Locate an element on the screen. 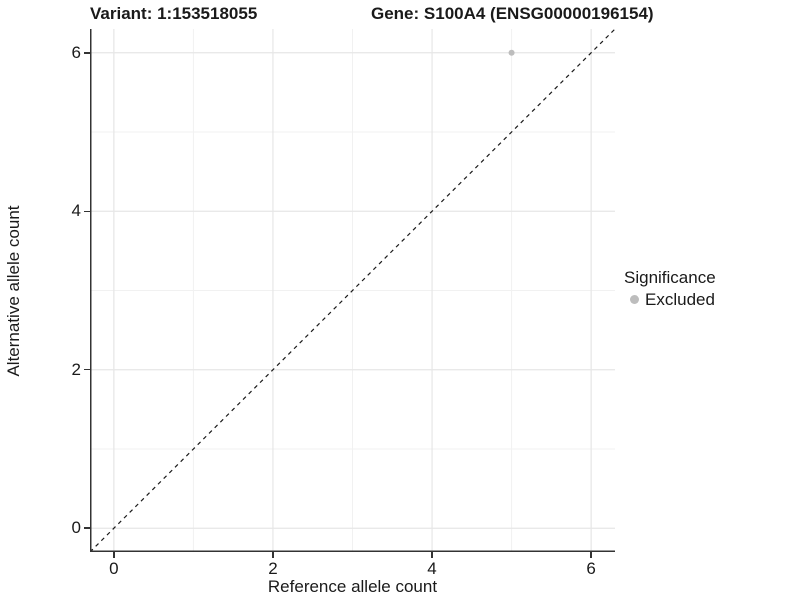 The height and width of the screenshot is (600, 800). x-tick-label: 2 is located at coordinates (273, 568).